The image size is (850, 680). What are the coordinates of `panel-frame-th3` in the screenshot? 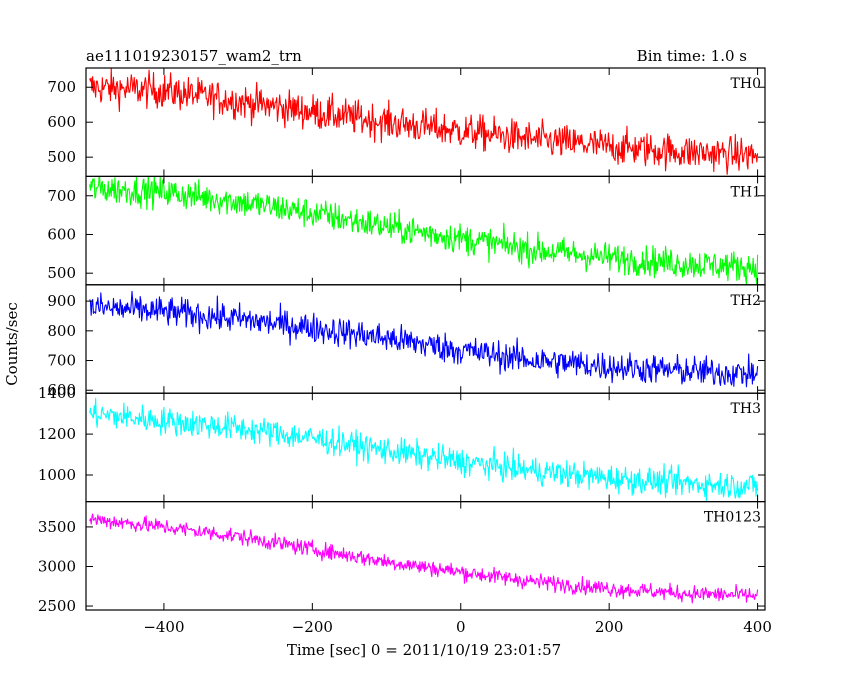 It's located at (425, 447).